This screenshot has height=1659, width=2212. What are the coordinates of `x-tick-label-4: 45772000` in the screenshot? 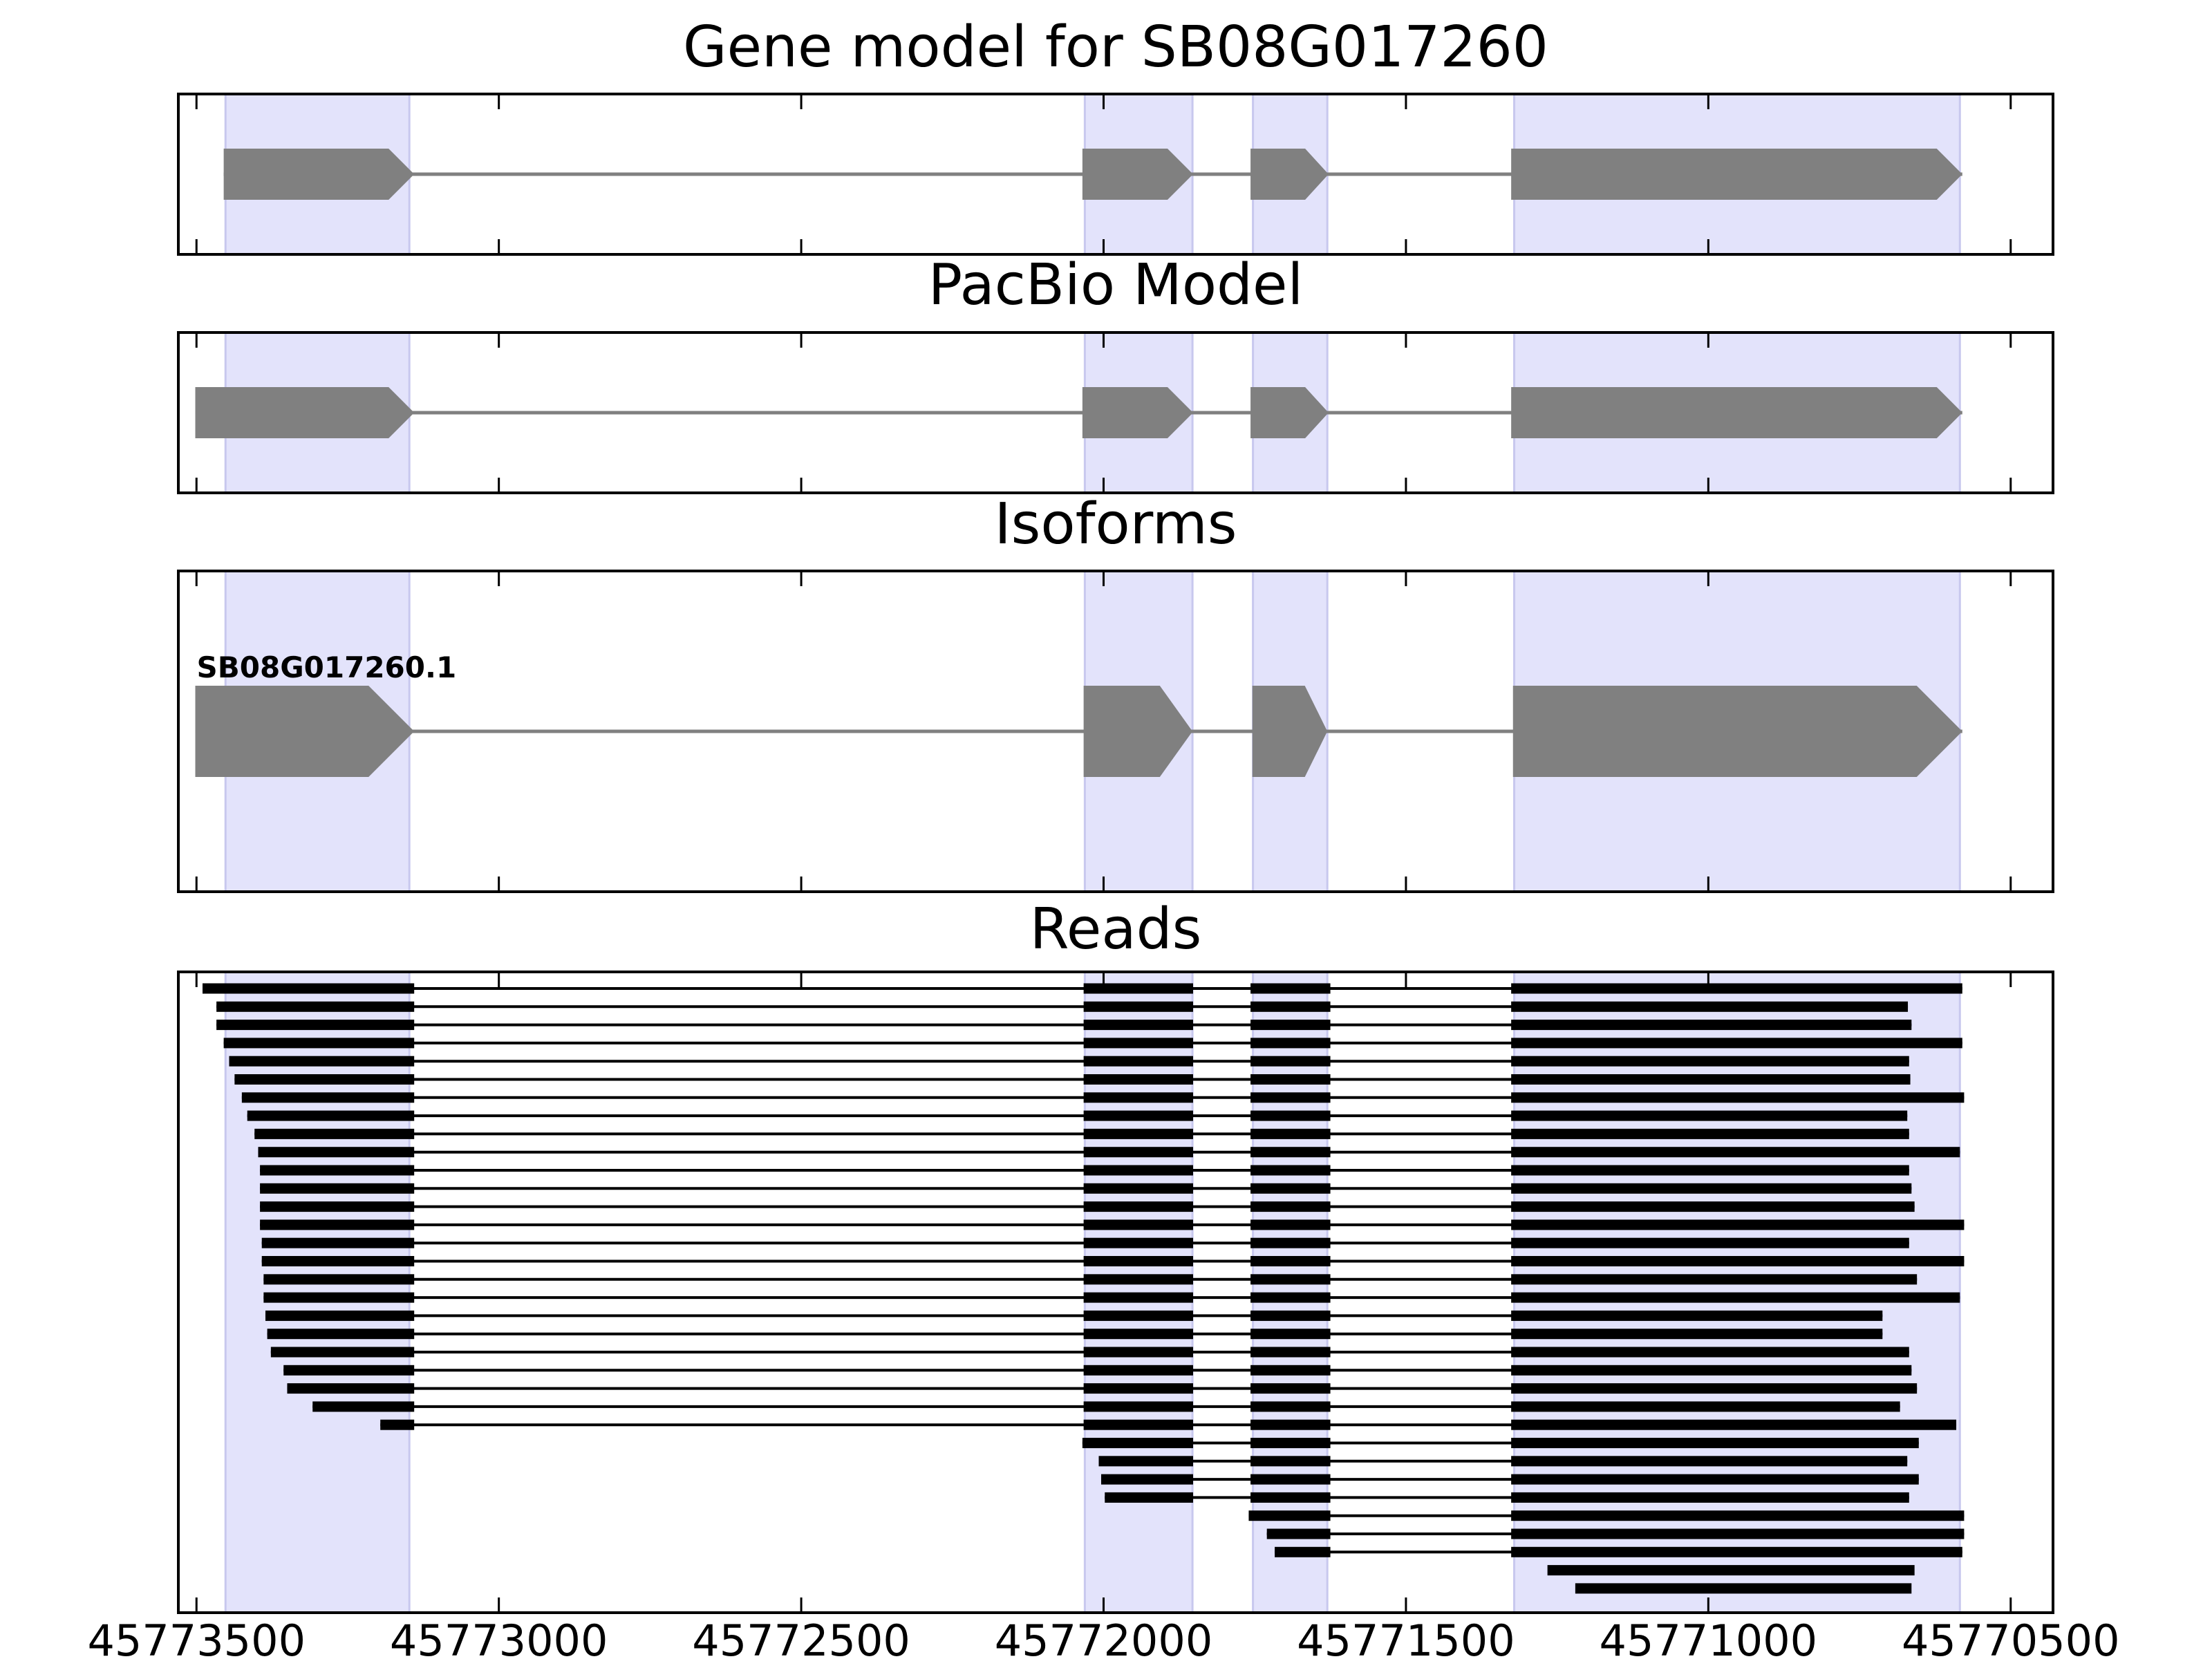 It's located at (1104, 1637).